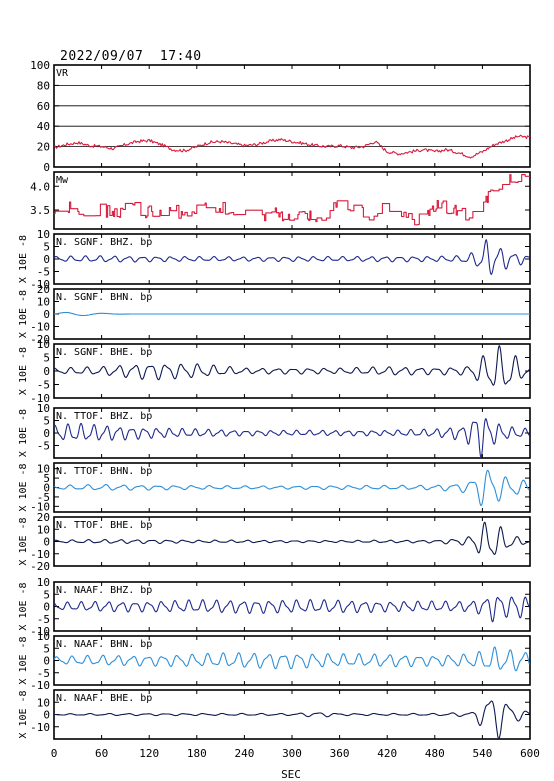  Describe the element at coordinates (40, 210) in the screenshot. I see `y-tick-label: 3.5` at that location.